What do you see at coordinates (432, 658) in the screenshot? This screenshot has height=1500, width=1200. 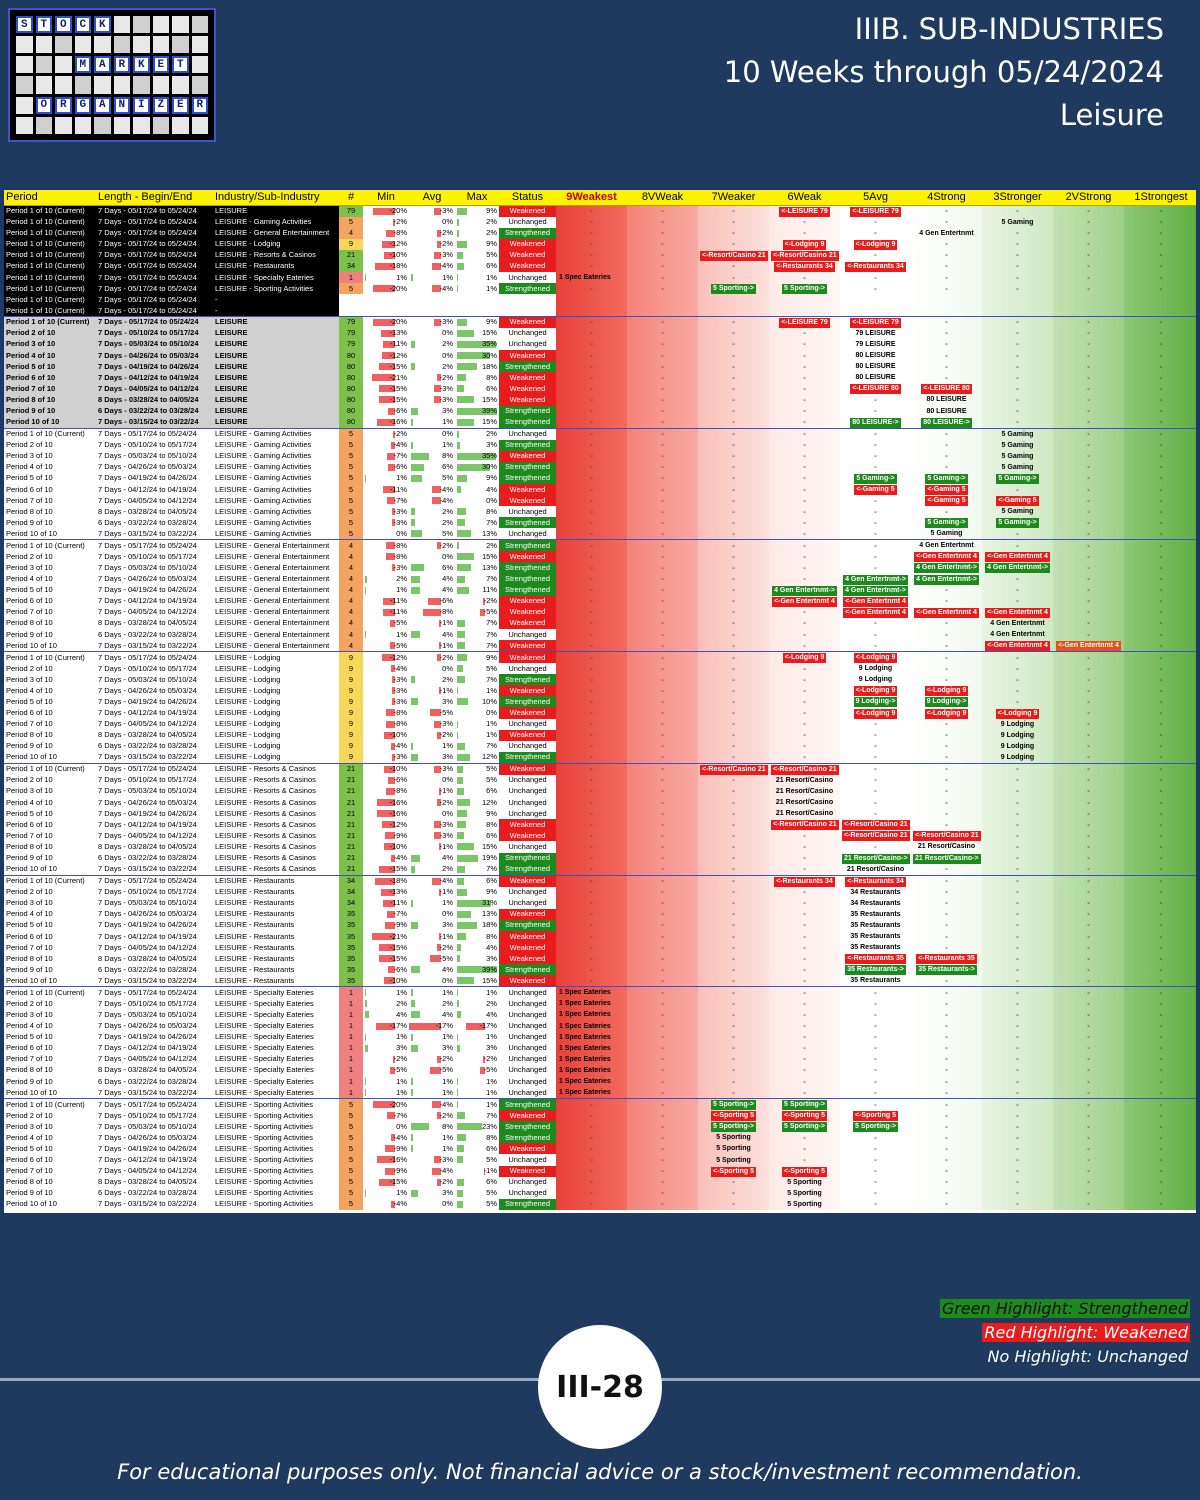 I see `avg-cell: -2%` at bounding box center [432, 658].